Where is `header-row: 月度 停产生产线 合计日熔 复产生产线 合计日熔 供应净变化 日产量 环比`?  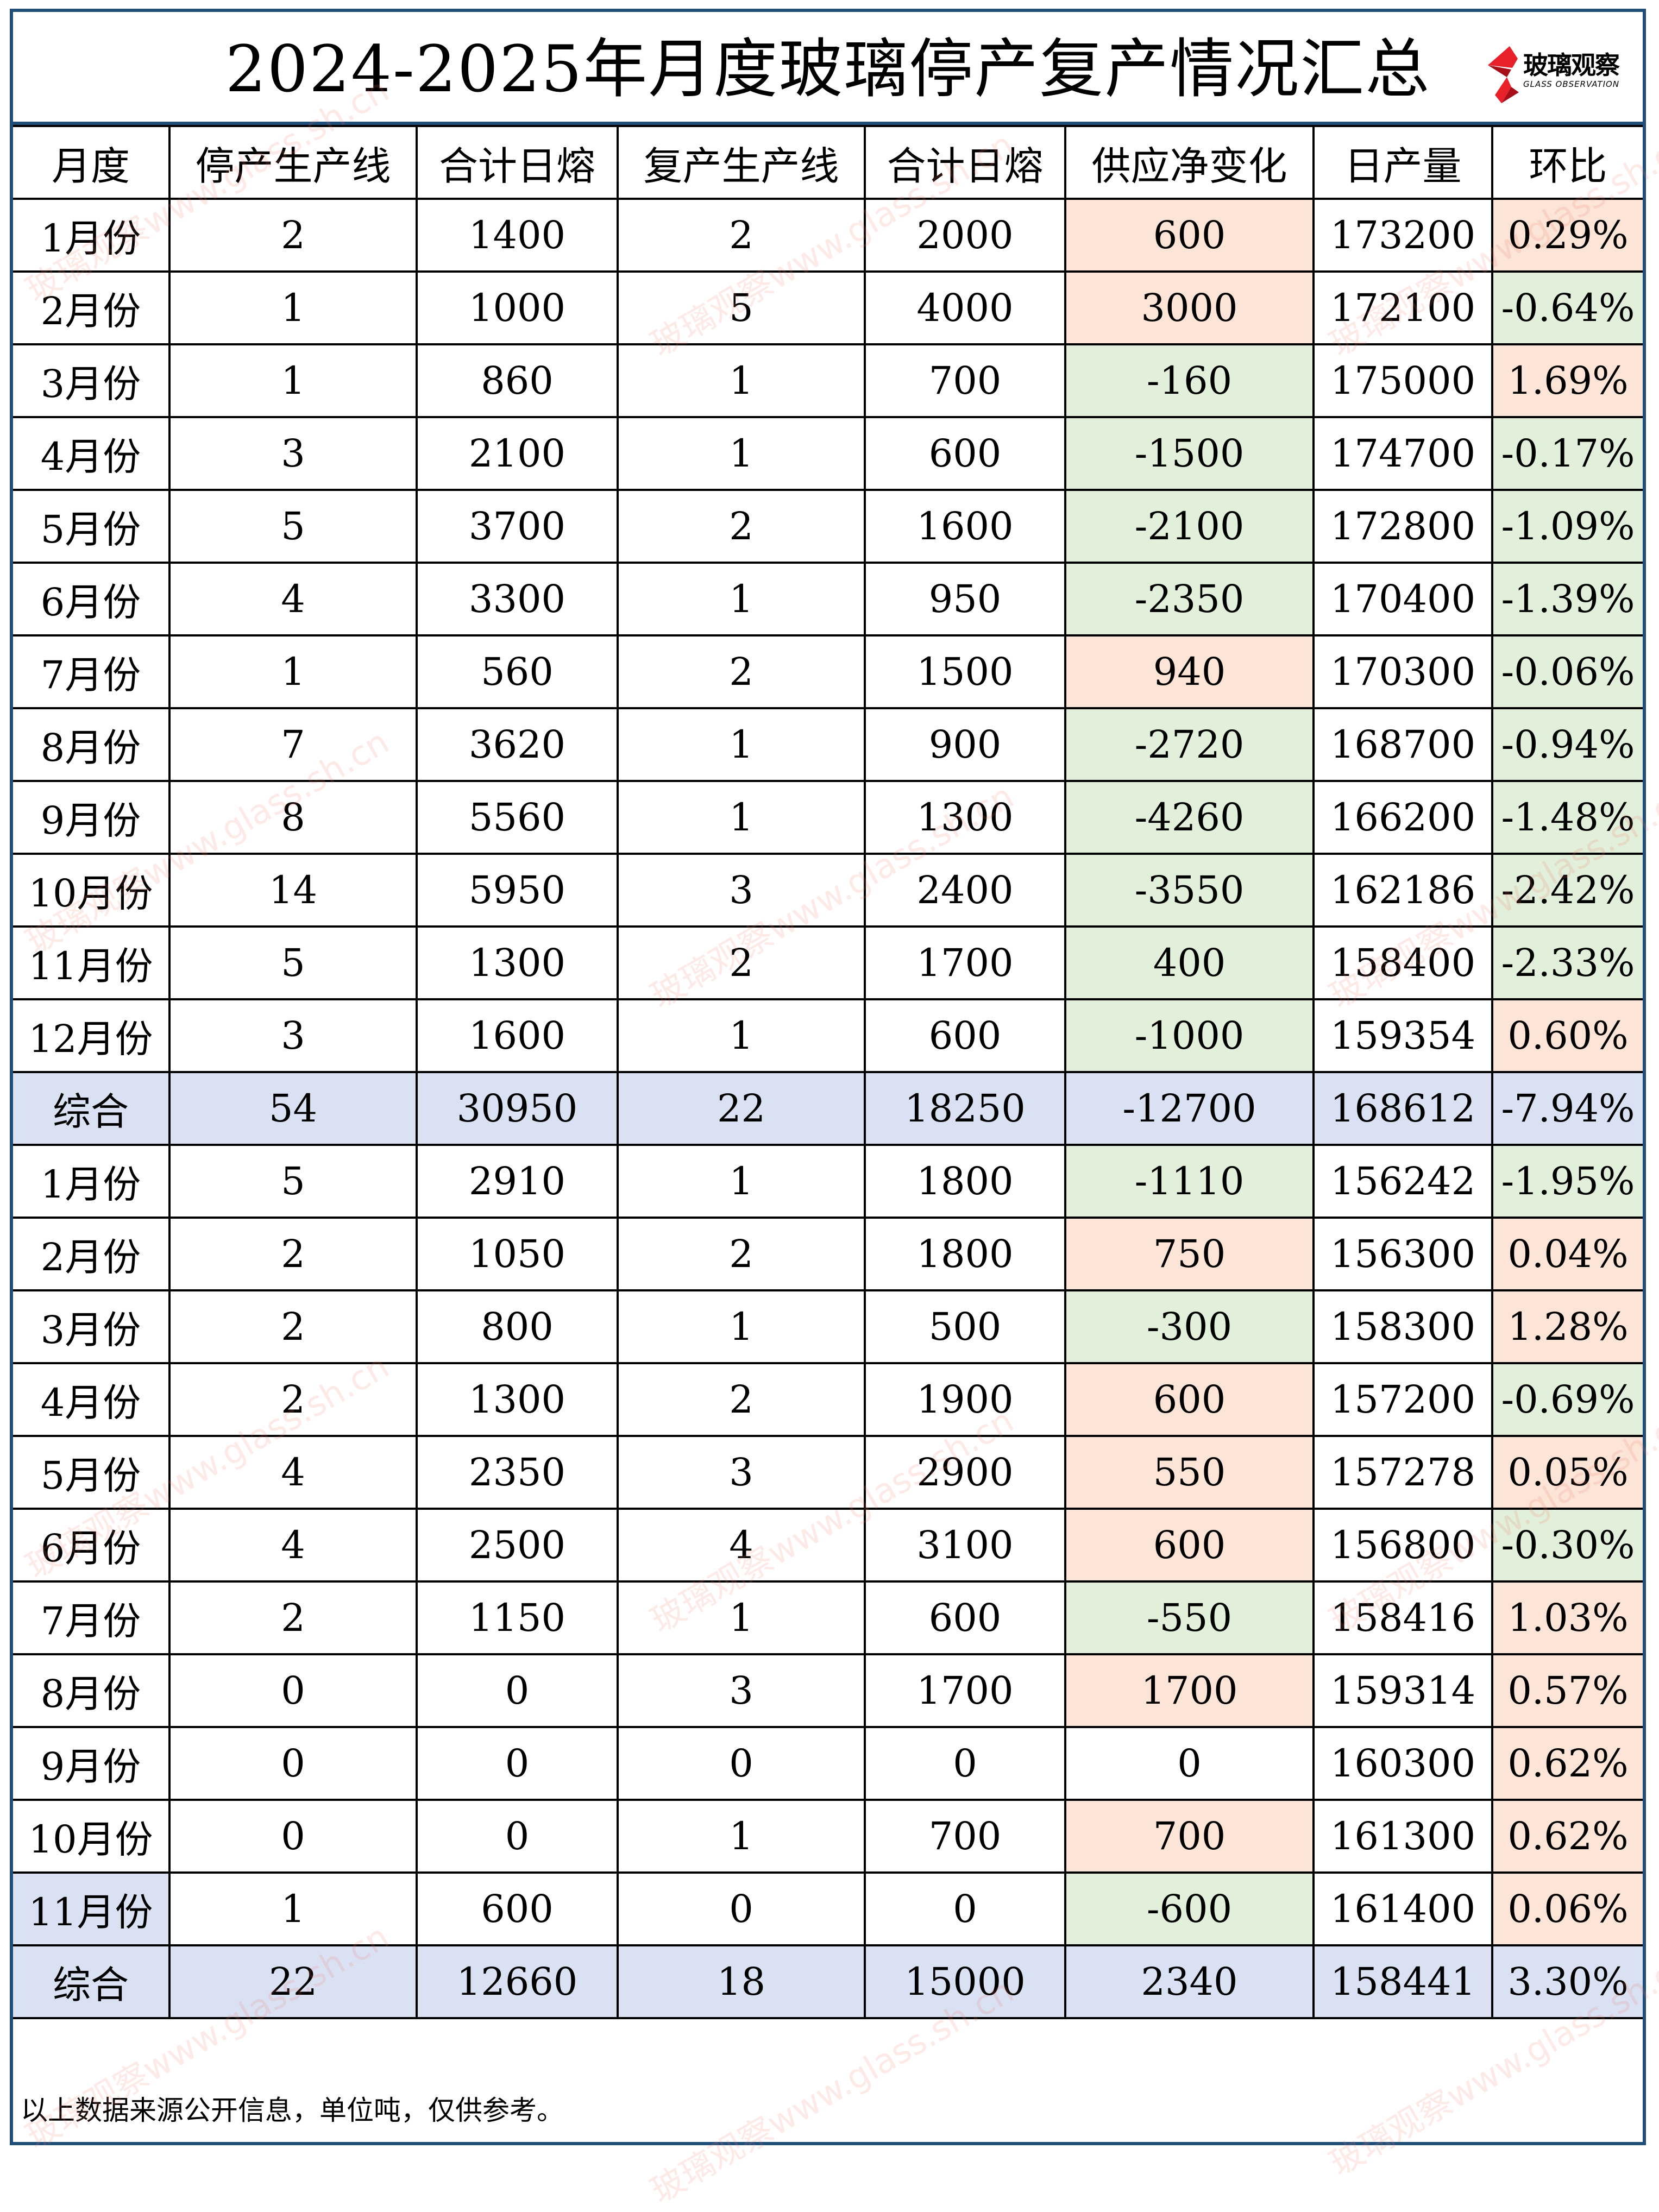 header-row: 月度 停产生产线 合计日熔 复产生产线 合计日熔 供应净变化 日产量 环比 is located at coordinates (828, 162).